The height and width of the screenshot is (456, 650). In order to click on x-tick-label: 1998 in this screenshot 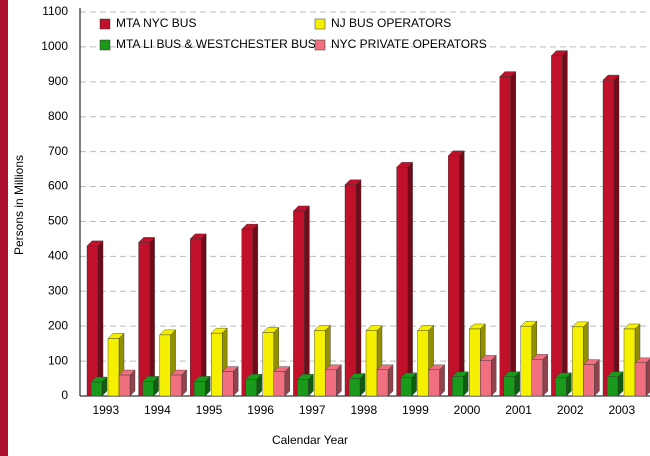, I will do `click(363, 410)`.